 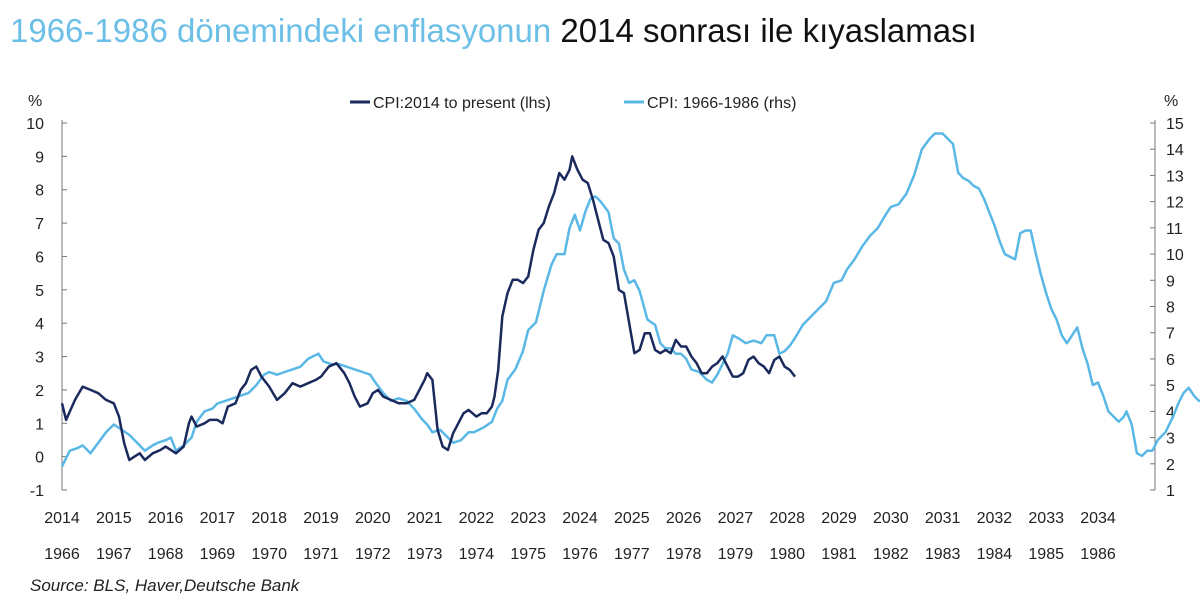 I want to click on source-note: Source: BLS, Haver,Deutsche Bank, so click(x=165, y=585).